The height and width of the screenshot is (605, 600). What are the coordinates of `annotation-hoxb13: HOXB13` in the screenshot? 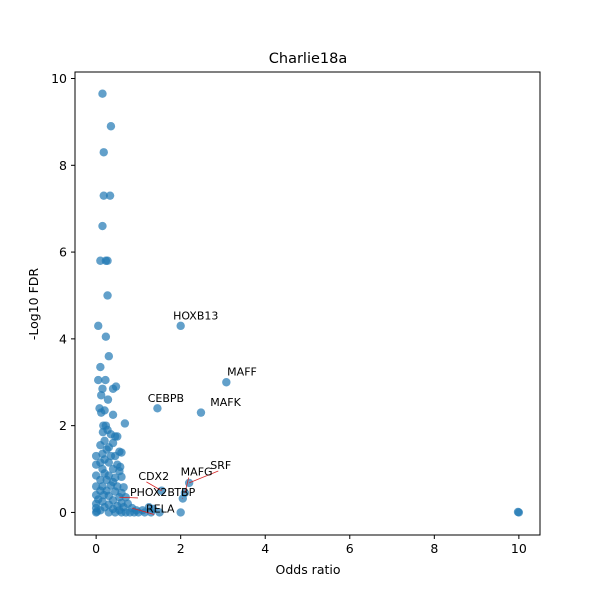 It's located at (195, 315).